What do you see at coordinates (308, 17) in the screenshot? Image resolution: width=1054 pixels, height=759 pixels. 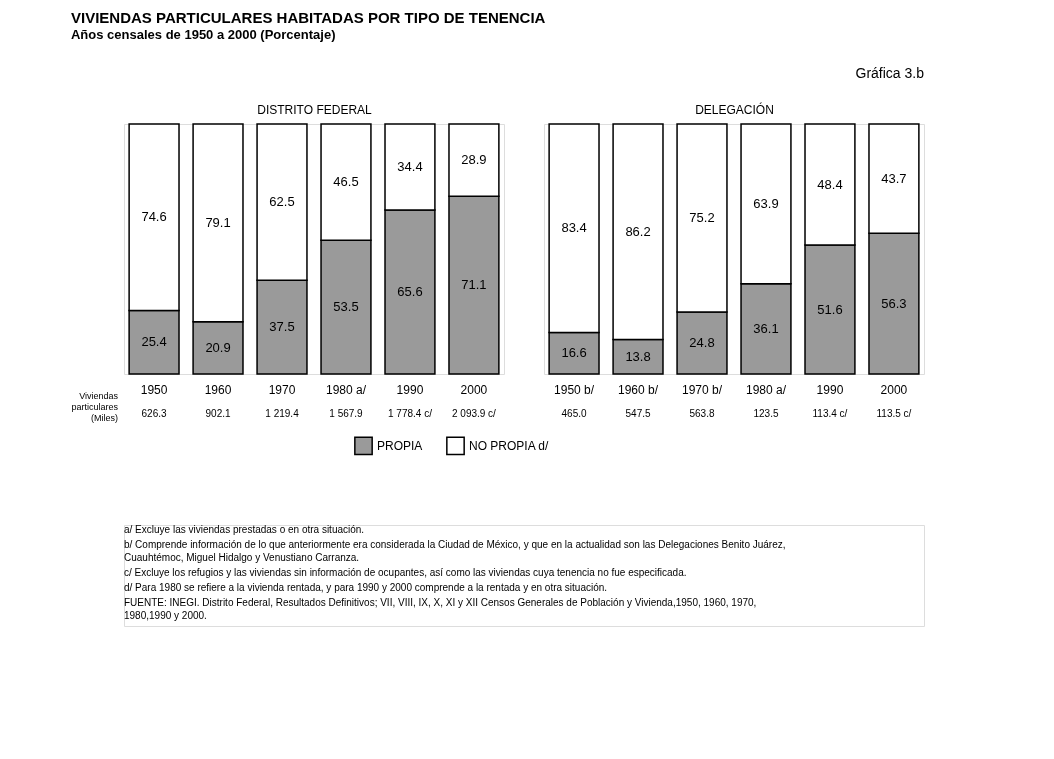 I see `chart-title: VIVIENDAS PARTICULARES HABITADAS POR TIPO DE TENENCIA` at bounding box center [308, 17].